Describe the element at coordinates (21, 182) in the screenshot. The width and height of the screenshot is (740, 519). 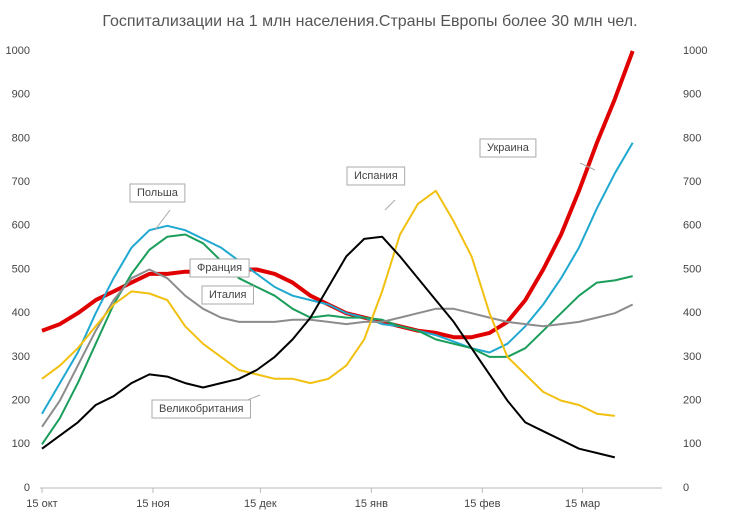
I see `y-tick-label: 700` at that location.